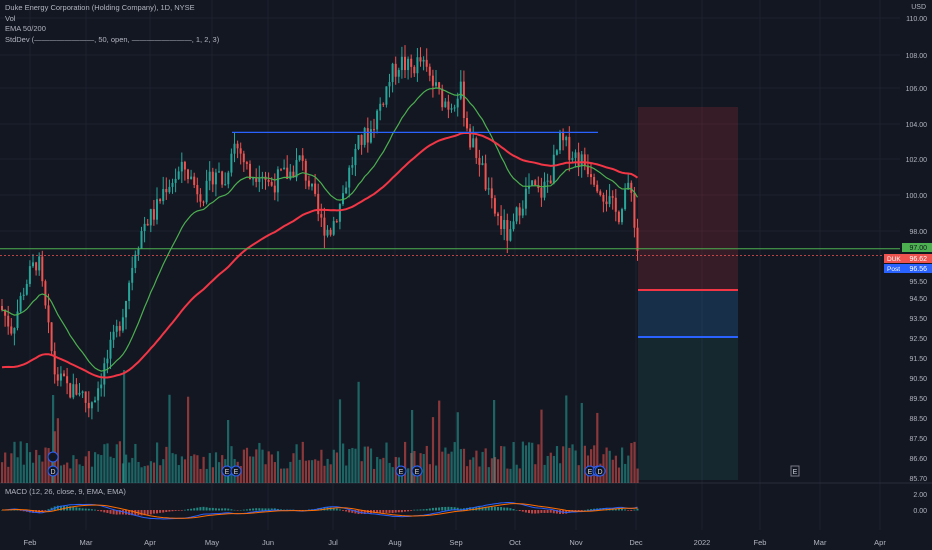 The width and height of the screenshot is (932, 550). Describe the element at coordinates (917, 247) in the screenshot. I see `price-tag-bg` at that location.